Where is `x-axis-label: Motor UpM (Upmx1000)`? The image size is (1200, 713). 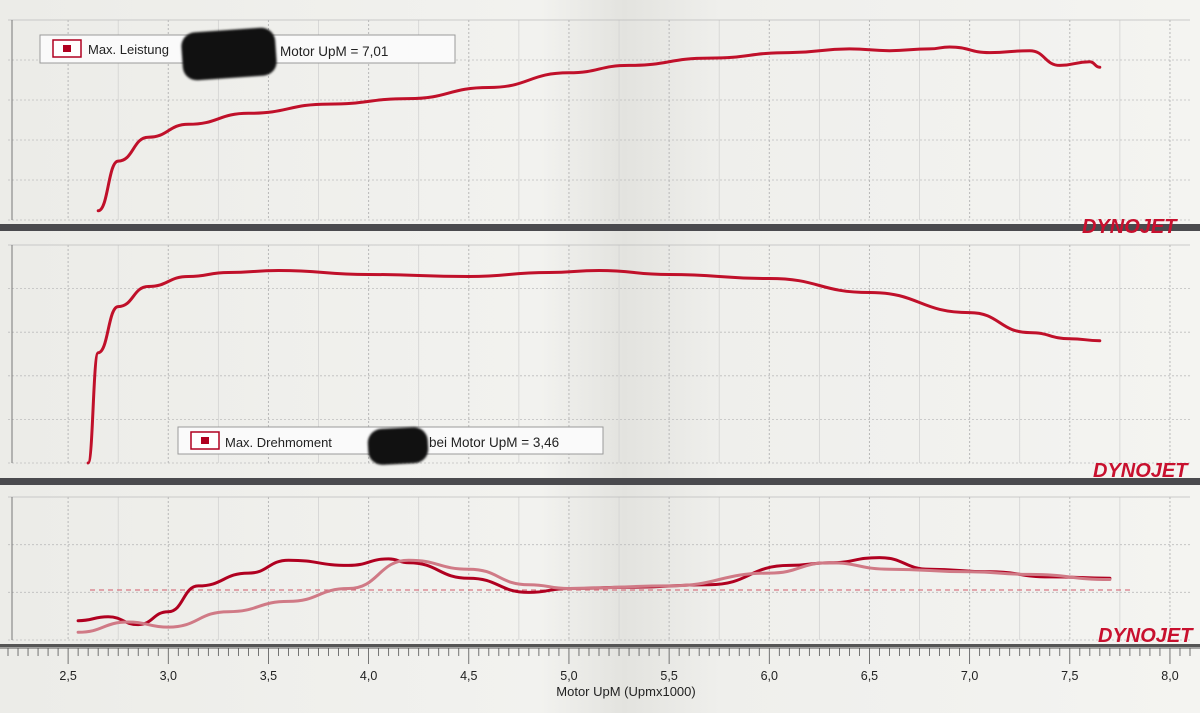
x-axis-label: Motor UpM (Upmx1000) is located at coordinates (625, 691).